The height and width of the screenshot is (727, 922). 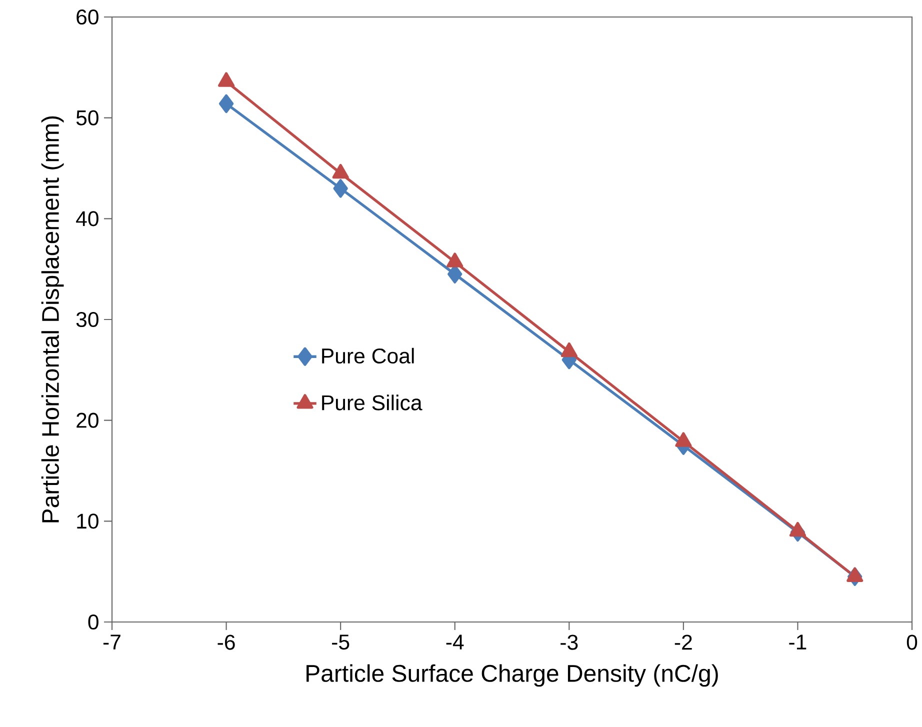 What do you see at coordinates (341, 642) in the screenshot?
I see `x-tick-label: -5` at bounding box center [341, 642].